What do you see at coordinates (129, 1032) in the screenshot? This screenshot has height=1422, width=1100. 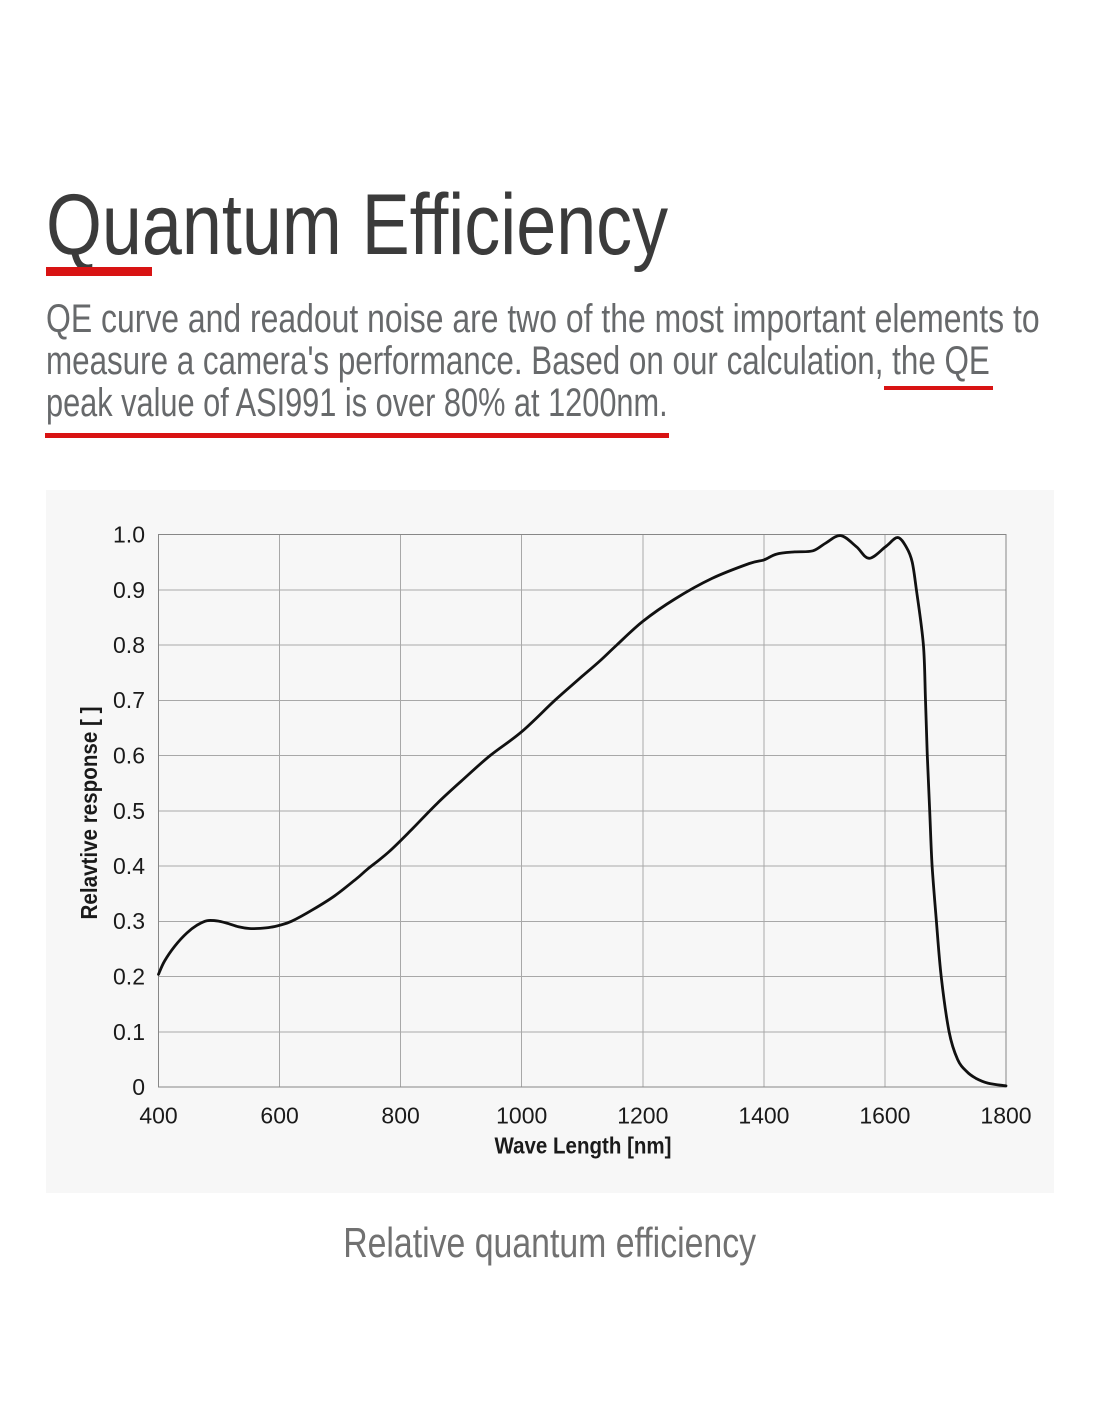 I see `svg-text: 0.1` at bounding box center [129, 1032].